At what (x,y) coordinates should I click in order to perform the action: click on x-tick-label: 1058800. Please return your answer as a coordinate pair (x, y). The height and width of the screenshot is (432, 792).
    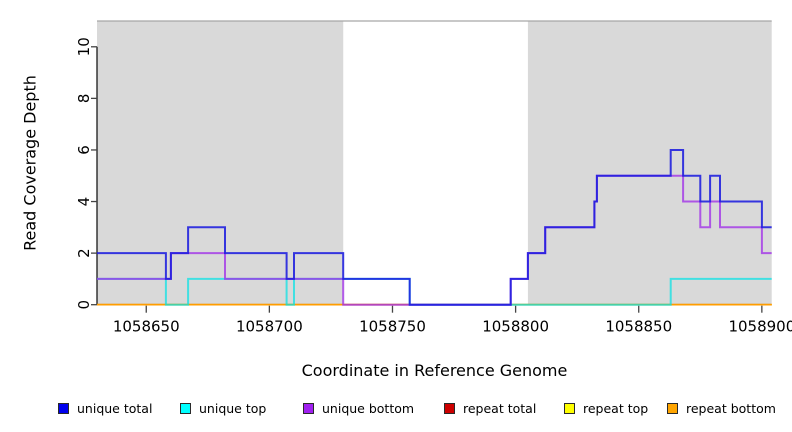
    Looking at the image, I should click on (515, 327).